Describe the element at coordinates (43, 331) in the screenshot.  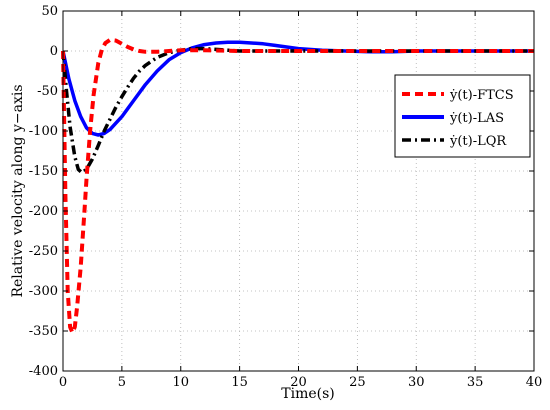
I see `y-tick-label: -350` at that location.